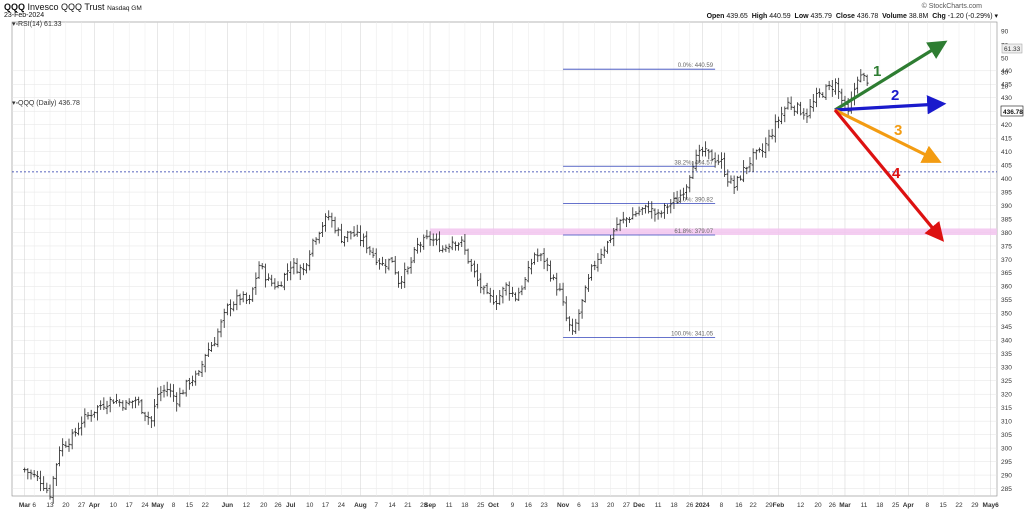 This screenshot has height=512, width=1024. I want to click on x-tick-label: 7, so click(376, 505).